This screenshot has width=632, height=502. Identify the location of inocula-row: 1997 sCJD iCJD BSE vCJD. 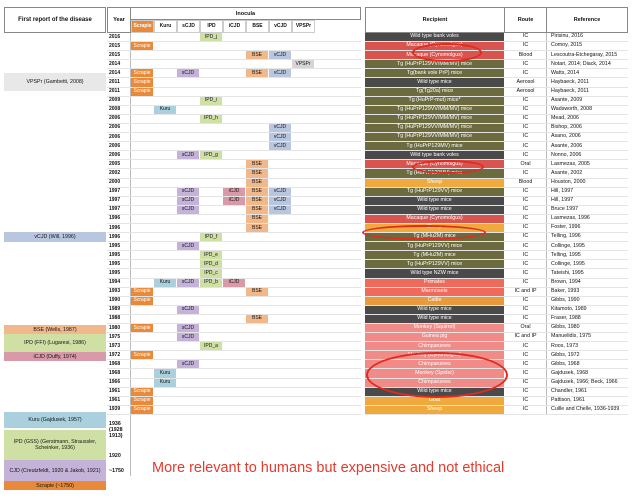
(234, 201).